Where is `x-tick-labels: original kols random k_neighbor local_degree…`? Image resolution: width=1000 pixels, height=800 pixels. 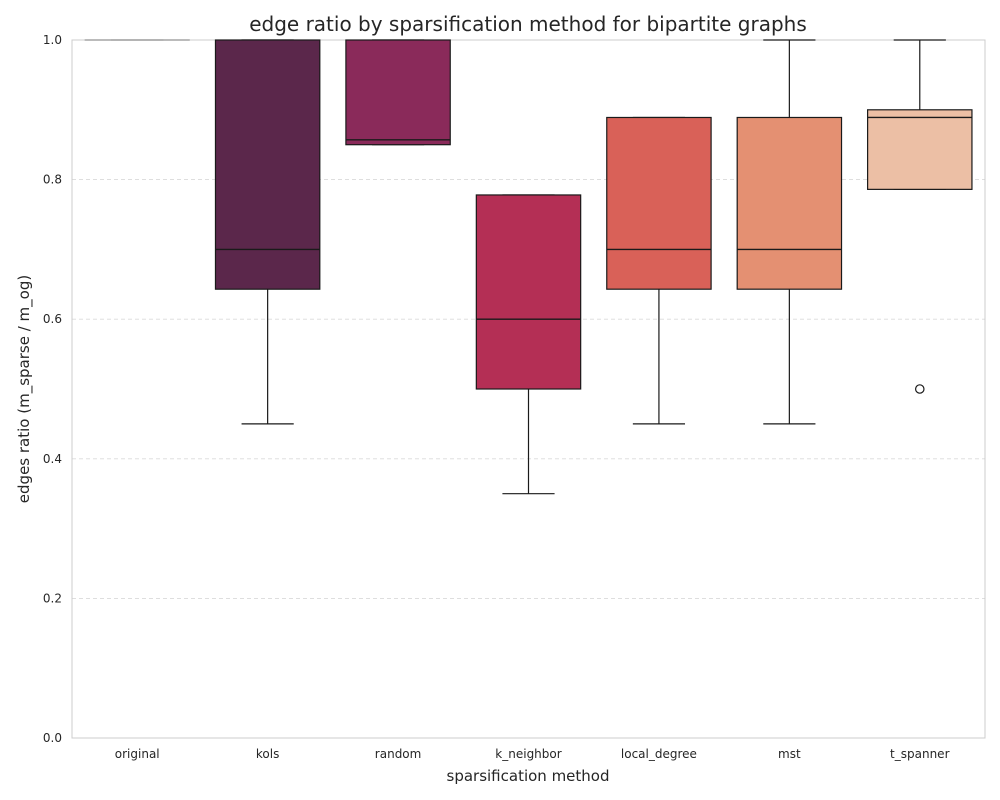
x-tick-labels: original kols random k_neighbor local_degree… is located at coordinates (532, 754).